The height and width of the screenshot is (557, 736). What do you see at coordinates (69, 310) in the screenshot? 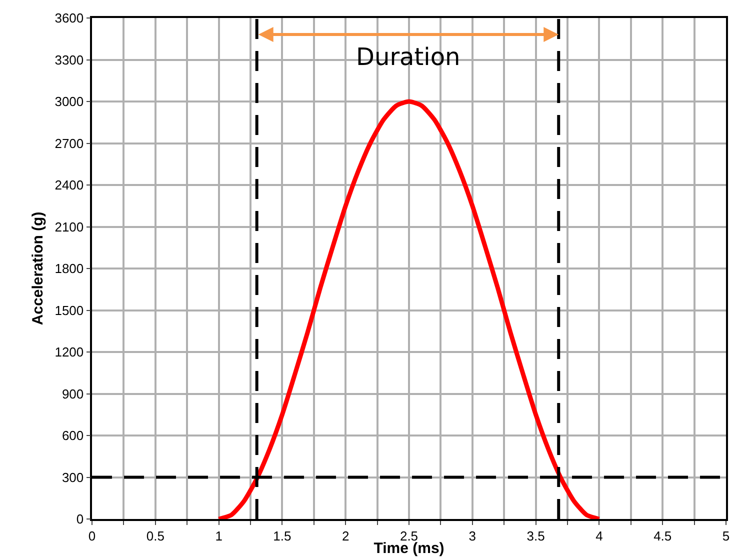
I see `y-tick-label: 1500` at bounding box center [69, 310].